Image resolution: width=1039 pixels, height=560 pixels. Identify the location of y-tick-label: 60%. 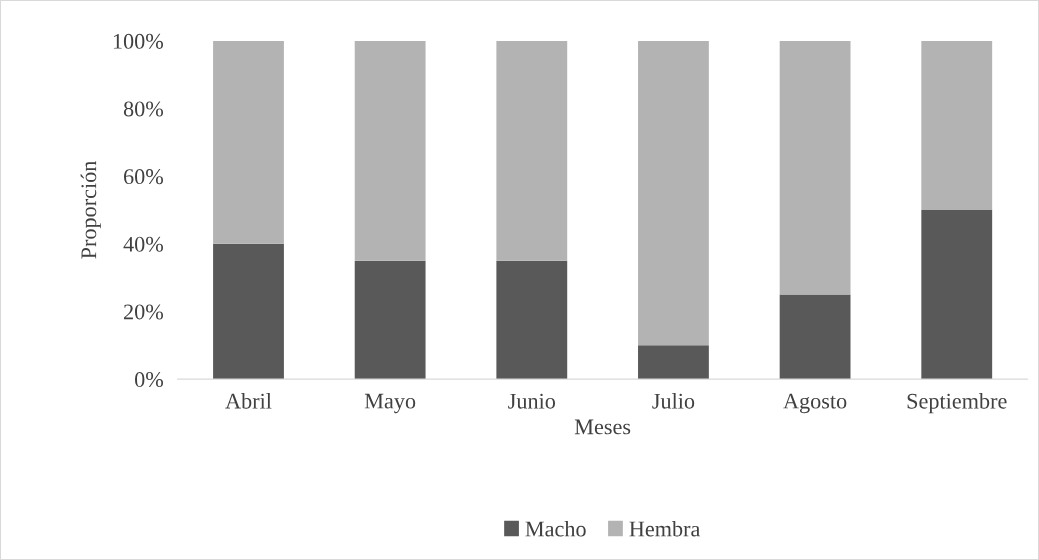
(144, 177).